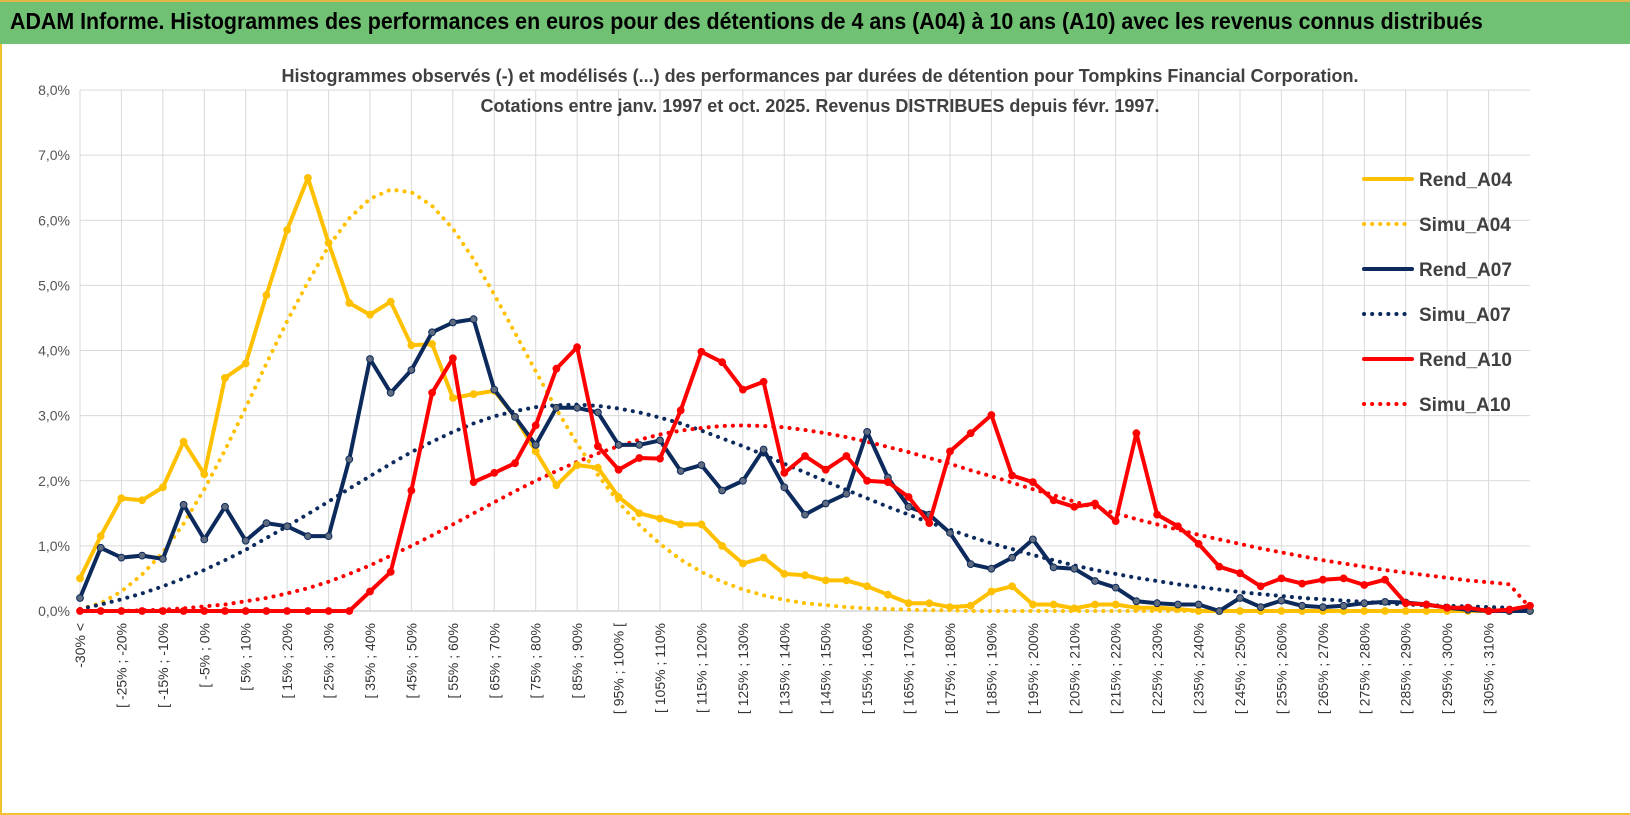 Image resolution: width=1630 pixels, height=815 pixels. I want to click on x-tick-label: [ 295% ; 300%, so click(1447, 668).